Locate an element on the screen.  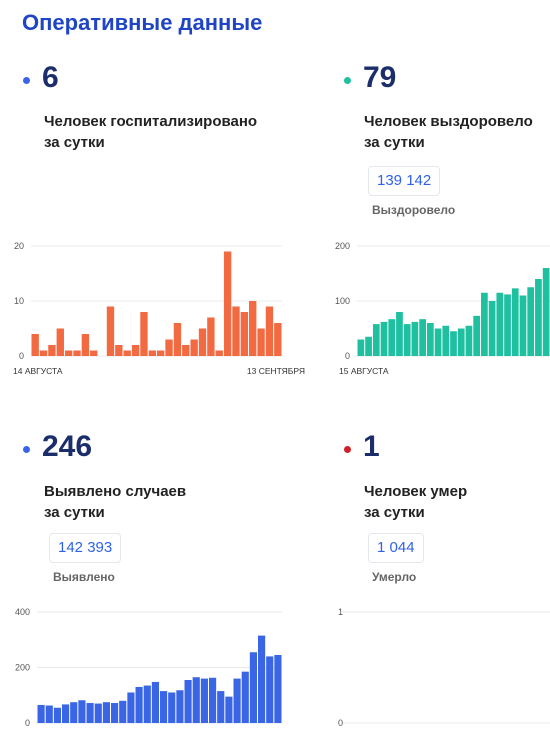
recovered-caption-line1: Человек выздоровело is located at coordinates (448, 121).